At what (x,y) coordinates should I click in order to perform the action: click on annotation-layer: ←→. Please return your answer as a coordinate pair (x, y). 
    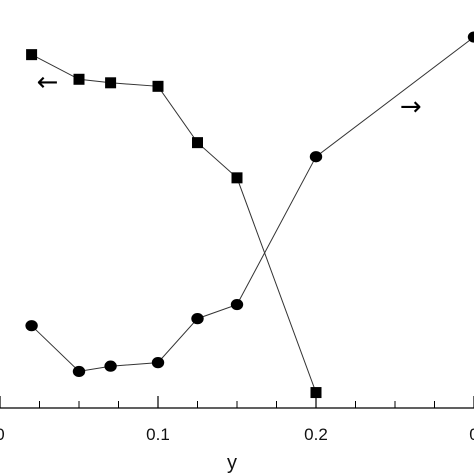
    Looking at the image, I should click on (229, 94).